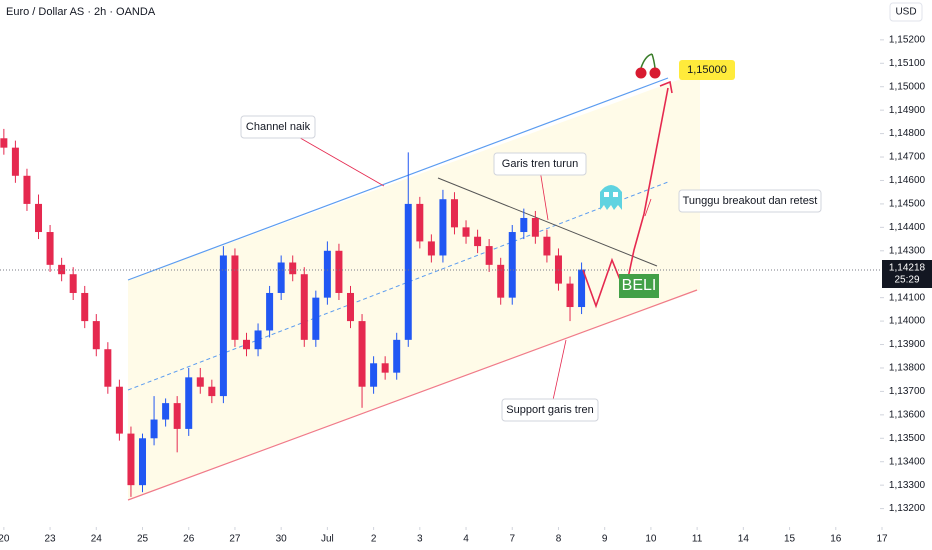  Describe the element at coordinates (836, 539) in the screenshot. I see `x-tick-label: 16` at that location.